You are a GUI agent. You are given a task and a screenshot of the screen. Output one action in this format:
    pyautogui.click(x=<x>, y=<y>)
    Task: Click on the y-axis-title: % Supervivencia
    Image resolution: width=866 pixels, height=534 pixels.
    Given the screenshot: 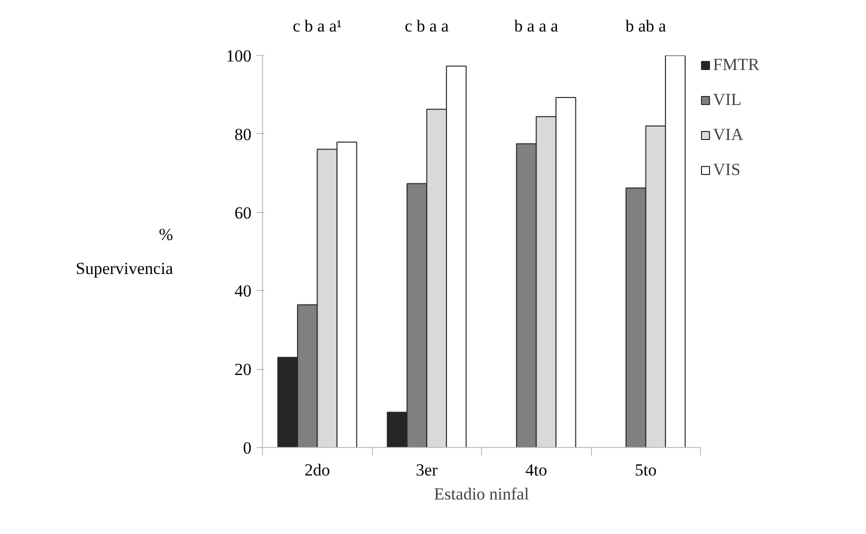 What is the action you would take?
    pyautogui.click(x=125, y=251)
    